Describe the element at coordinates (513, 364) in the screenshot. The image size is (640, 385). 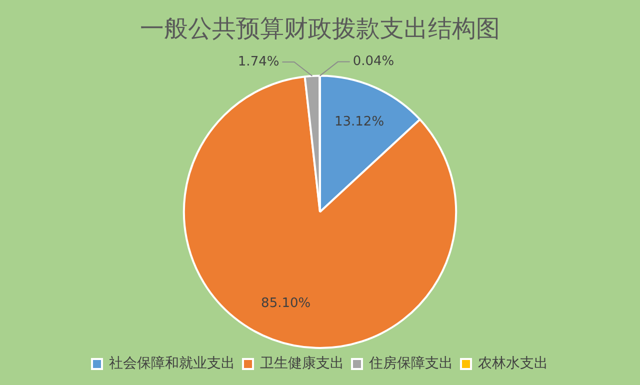
I see `legend-label: 农林水支出` at that location.